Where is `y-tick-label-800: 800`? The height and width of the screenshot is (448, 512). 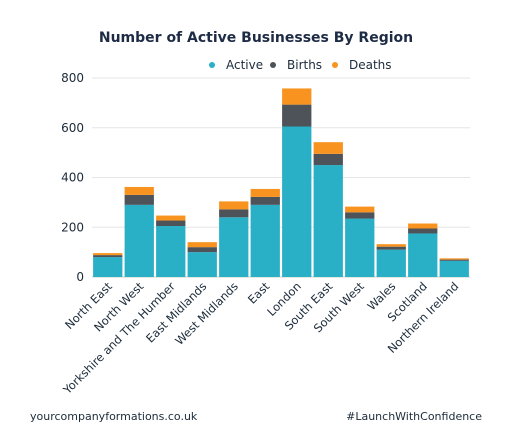 y-tick-label-800: 800 is located at coordinates (72, 78).